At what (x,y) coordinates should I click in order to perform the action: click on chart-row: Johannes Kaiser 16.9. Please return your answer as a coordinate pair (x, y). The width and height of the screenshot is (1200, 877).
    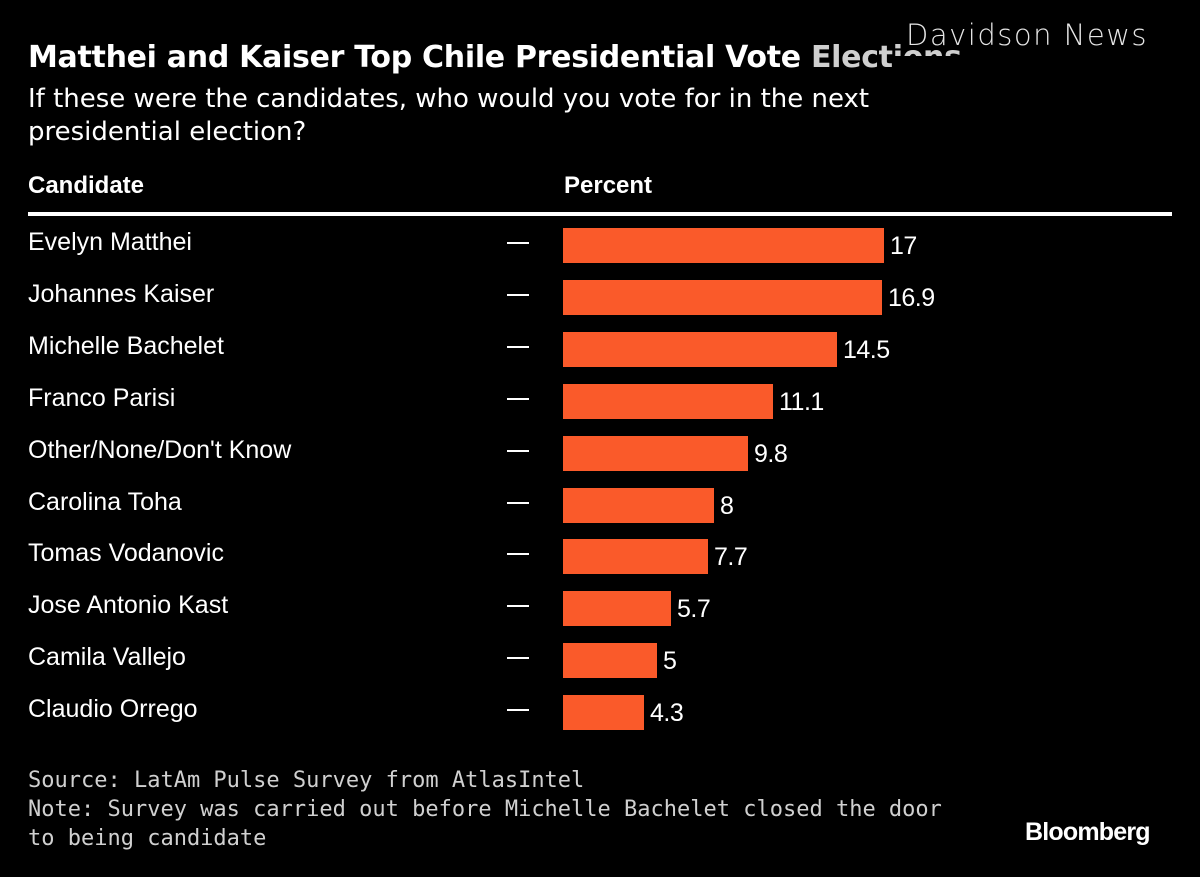
    Looking at the image, I should click on (600, 306).